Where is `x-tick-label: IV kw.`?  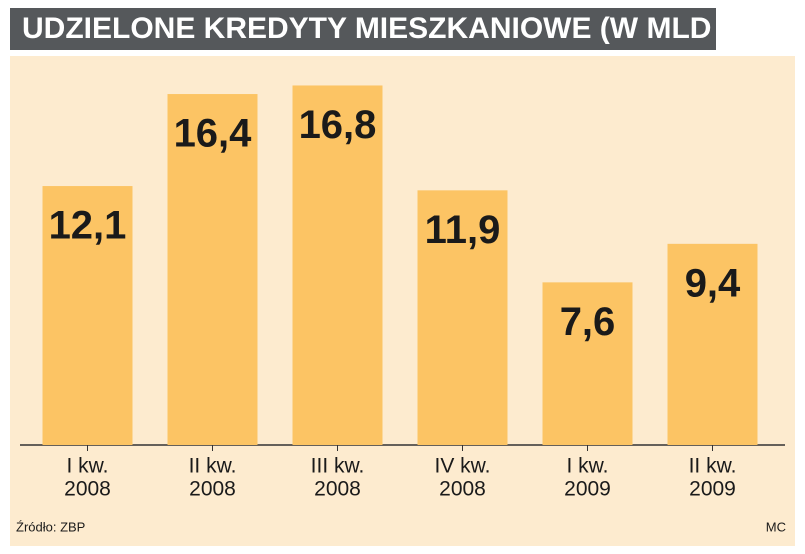
x-tick-label: IV kw. is located at coordinates (462, 466).